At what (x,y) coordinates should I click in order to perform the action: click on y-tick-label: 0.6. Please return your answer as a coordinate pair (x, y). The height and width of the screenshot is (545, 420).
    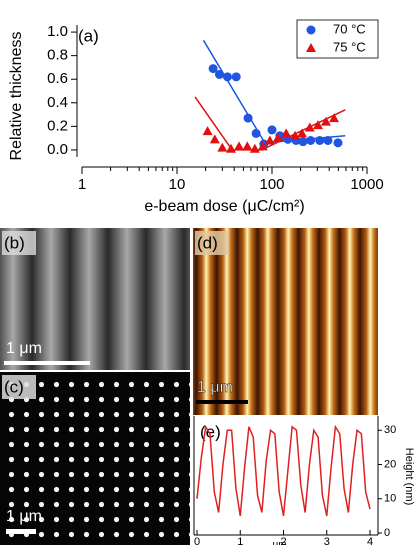
    Looking at the image, I should click on (57, 78).